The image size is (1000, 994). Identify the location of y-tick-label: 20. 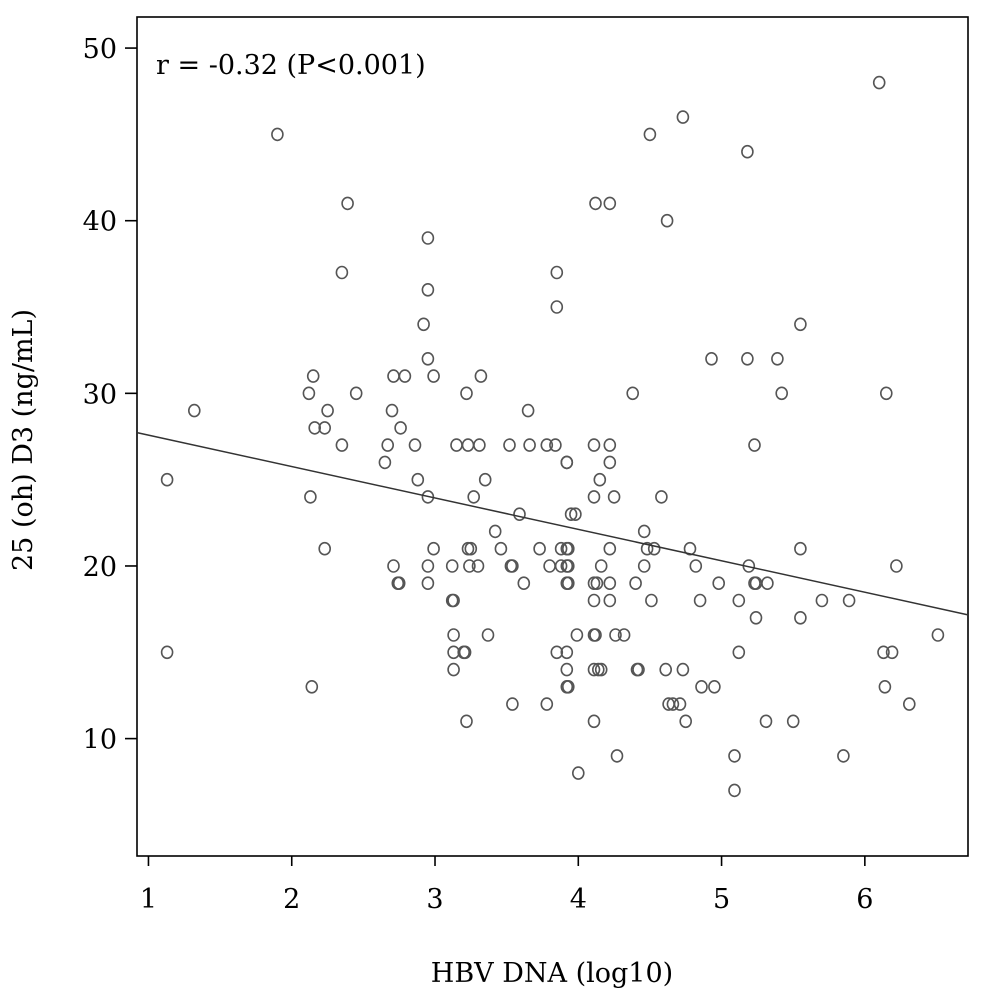
(100, 567).